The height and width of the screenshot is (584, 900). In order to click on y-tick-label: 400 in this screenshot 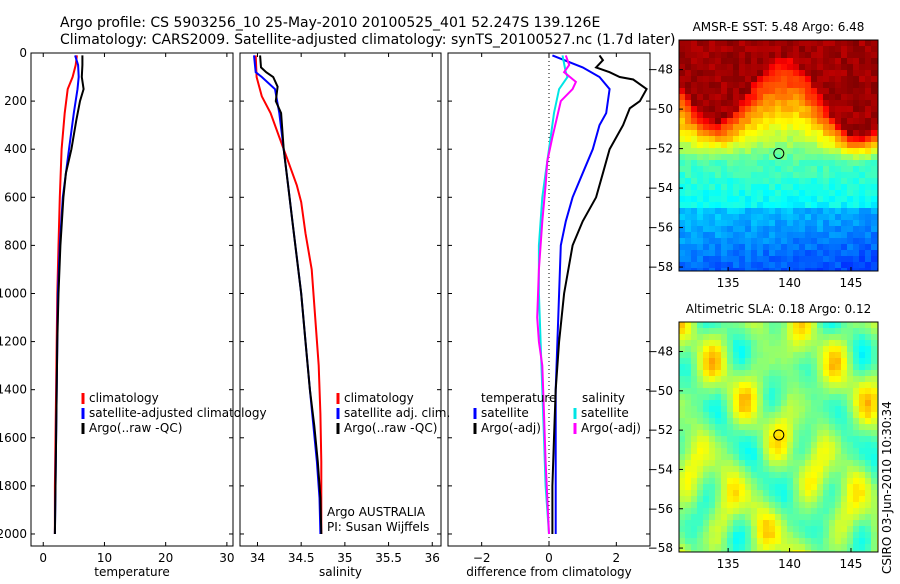, I will do `click(15, 149)`.